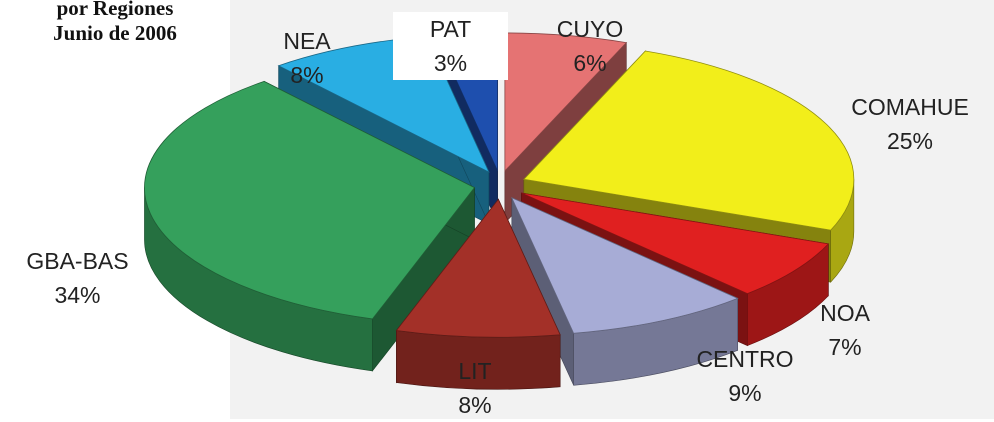 The height and width of the screenshot is (422, 994). Describe the element at coordinates (115, 33) in the screenshot. I see `chart-title-line-2: Junio de 2006` at that location.